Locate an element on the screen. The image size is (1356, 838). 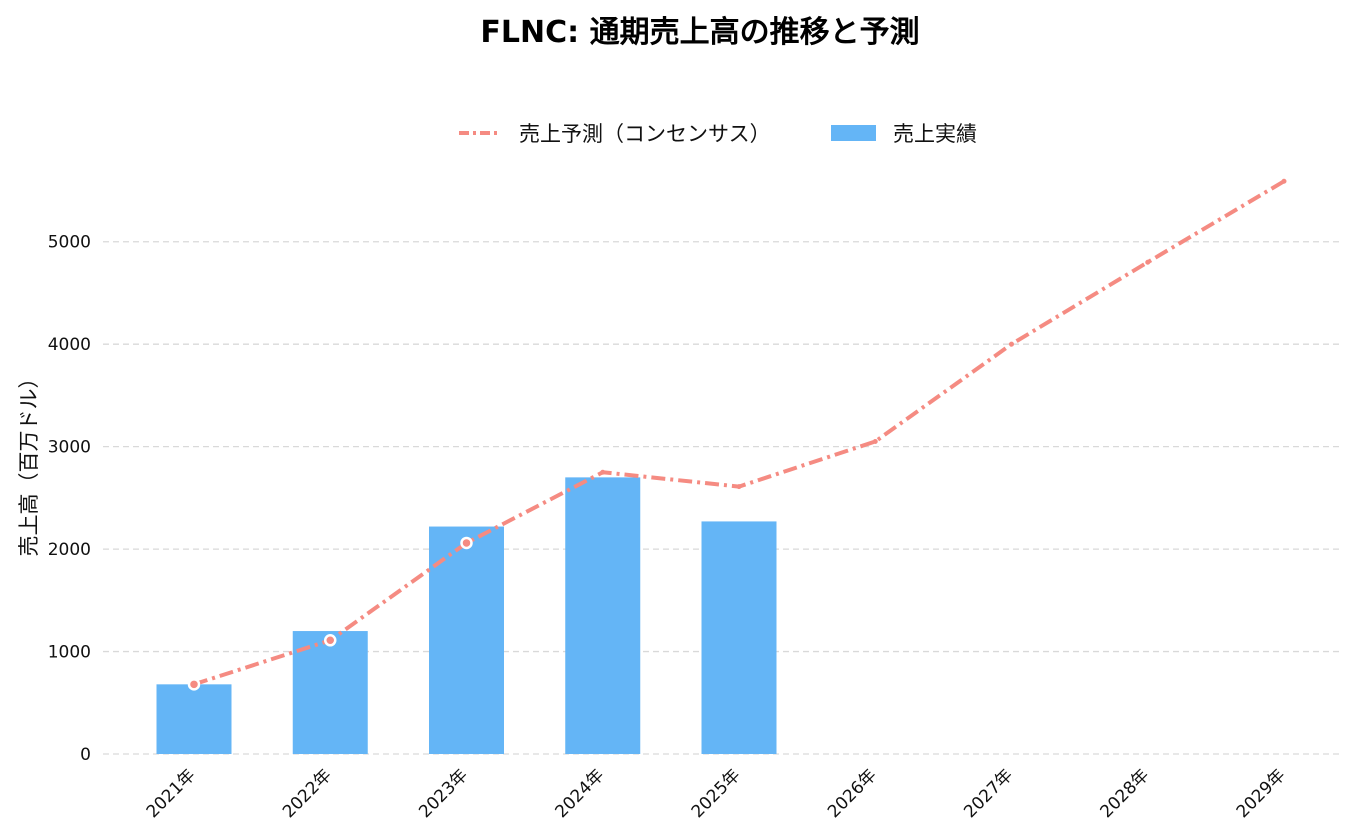
y-tick-label-1000: 1000 is located at coordinates (69, 653).